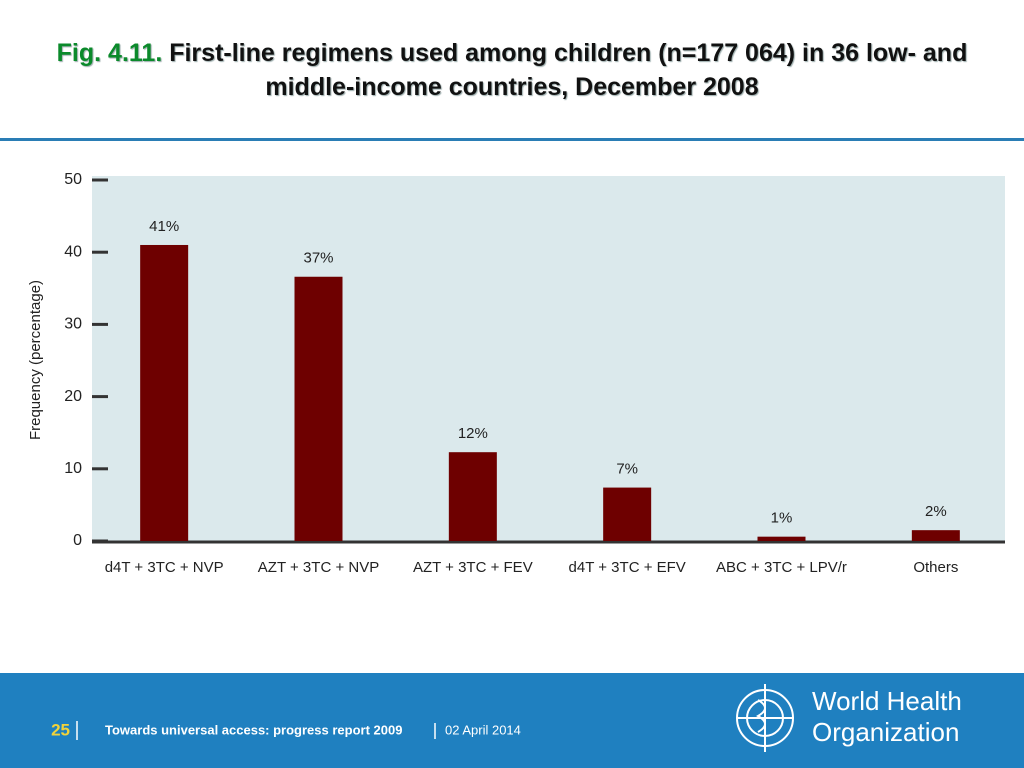  I want to click on y-tick-label: 50, so click(73, 179).